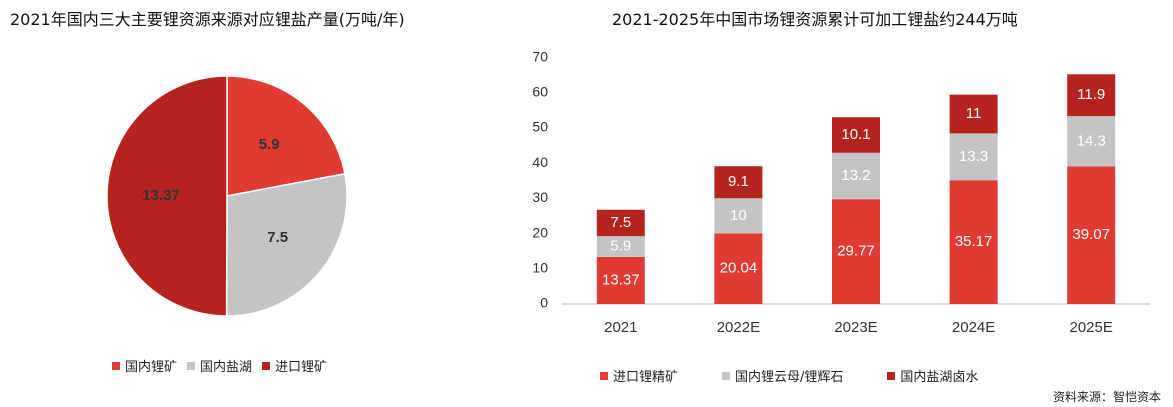  What do you see at coordinates (540, 162) in the screenshot?
I see `y-tick-label: 40` at bounding box center [540, 162].